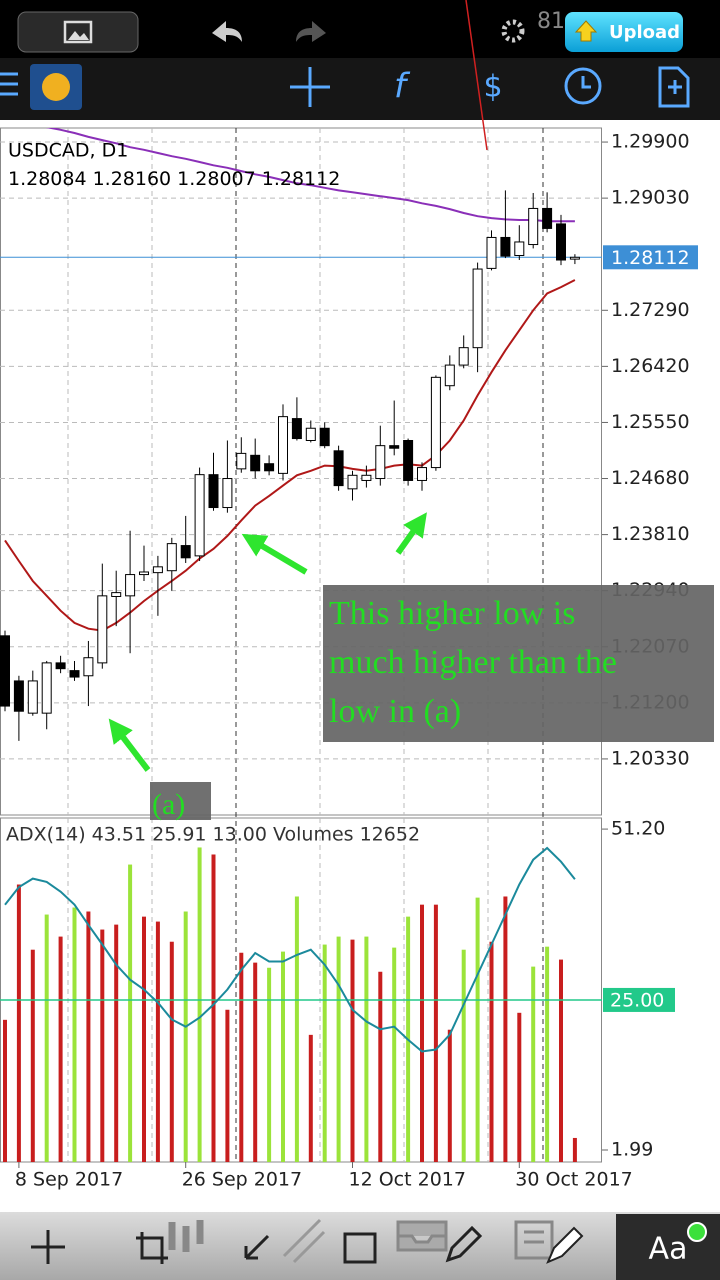  I want to click on chart-toolbar, so click(360, 89).